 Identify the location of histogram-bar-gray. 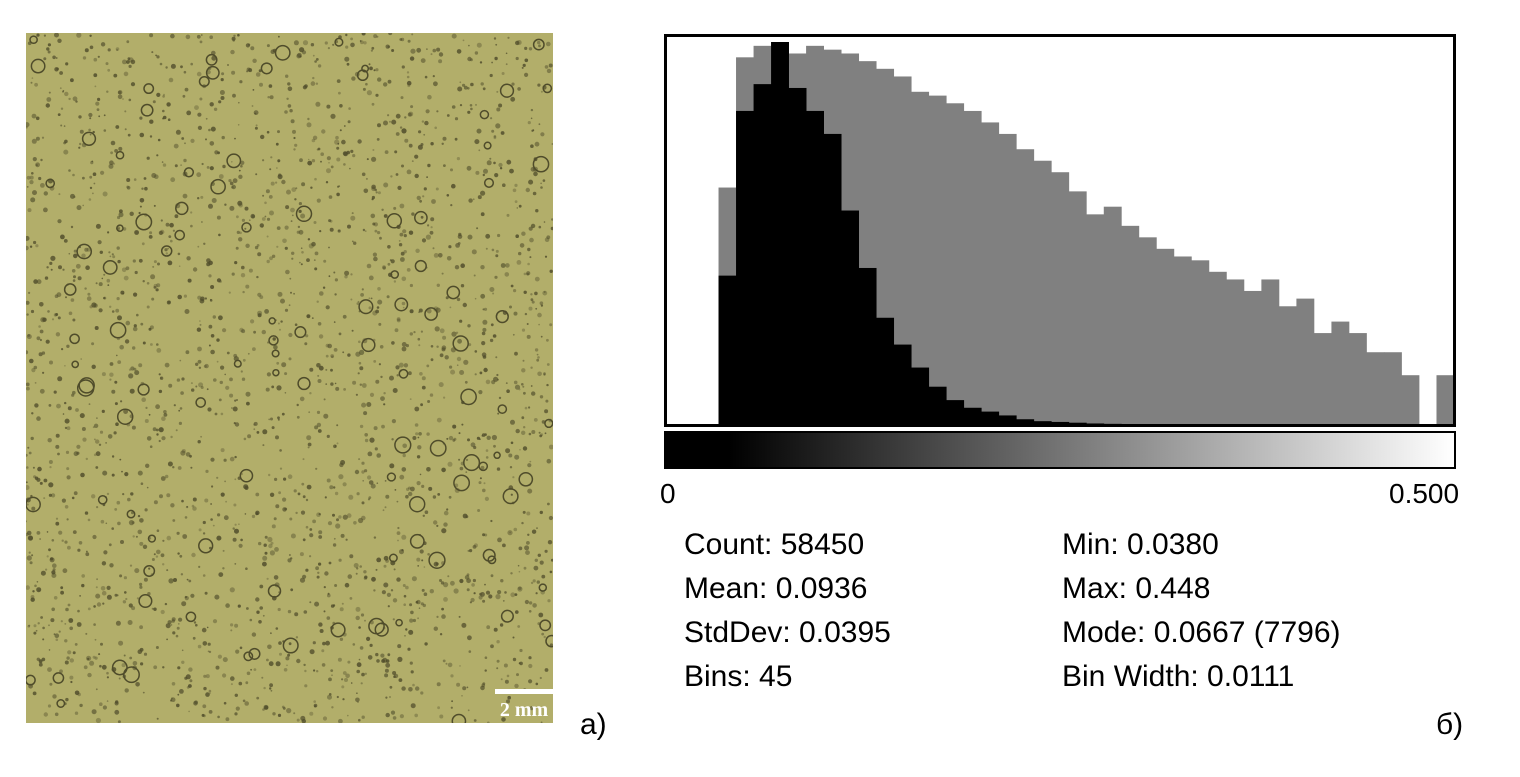
(955, 264).